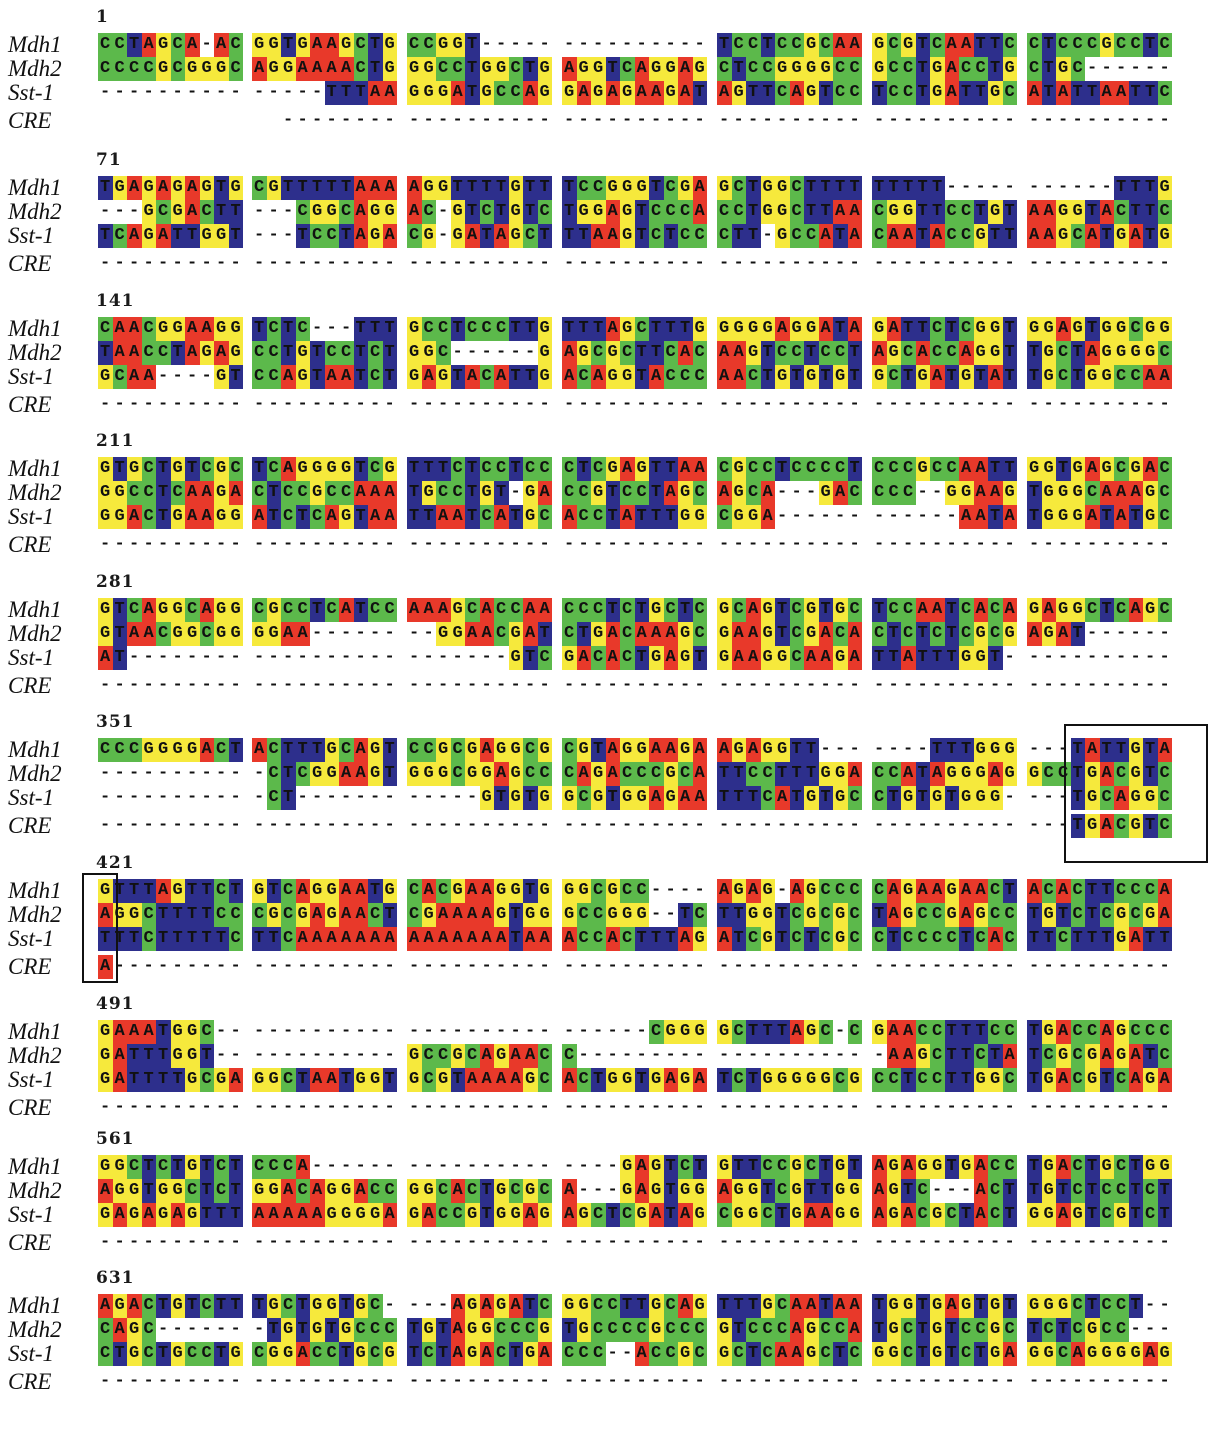  I want to click on sequence-segment: GGACAGGACC, so click(324, 1191).